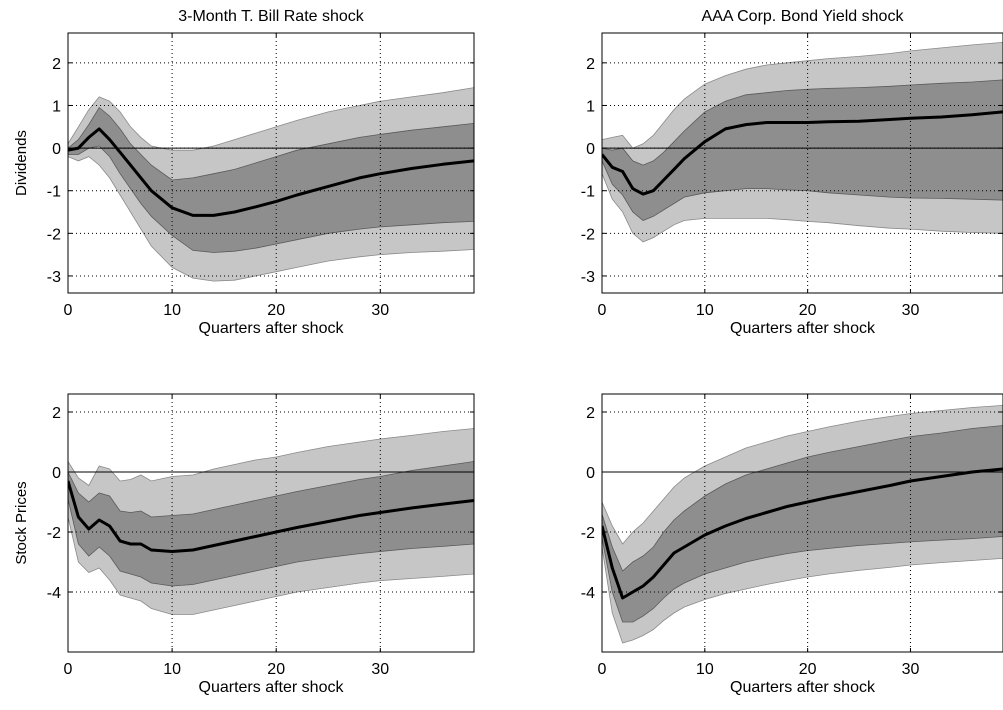  Describe the element at coordinates (271, 16) in the screenshot. I see `panel-title: 3-Month T. Bill Rate shock` at that location.